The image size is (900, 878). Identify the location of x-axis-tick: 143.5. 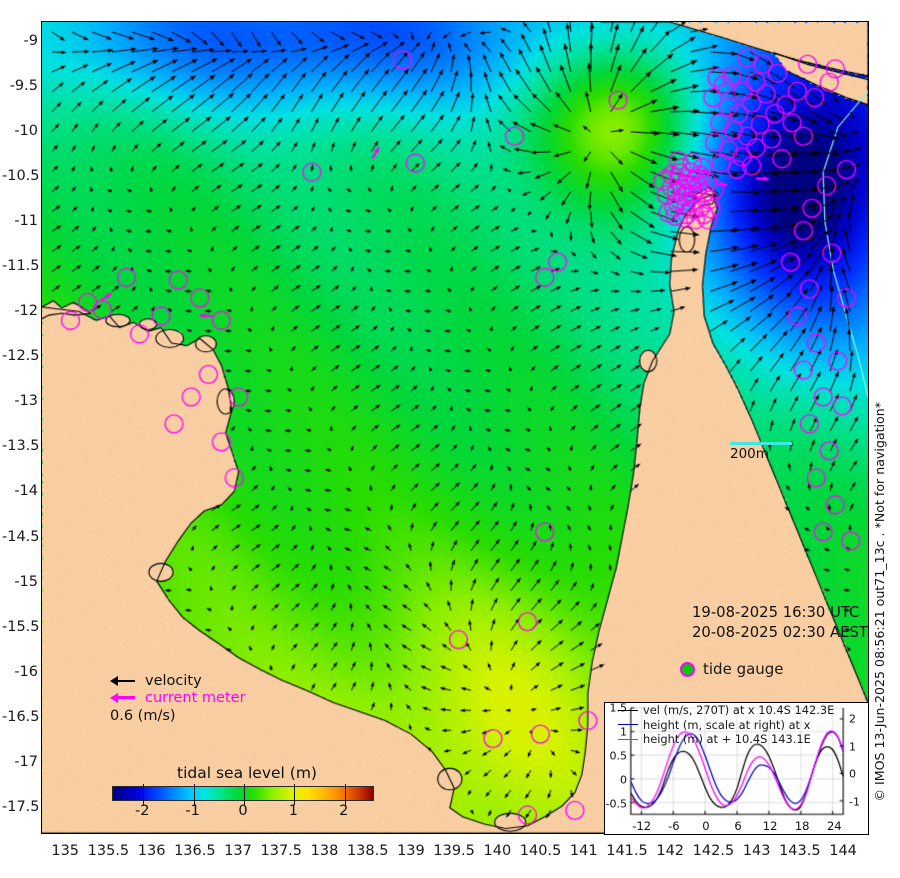
(800, 851).